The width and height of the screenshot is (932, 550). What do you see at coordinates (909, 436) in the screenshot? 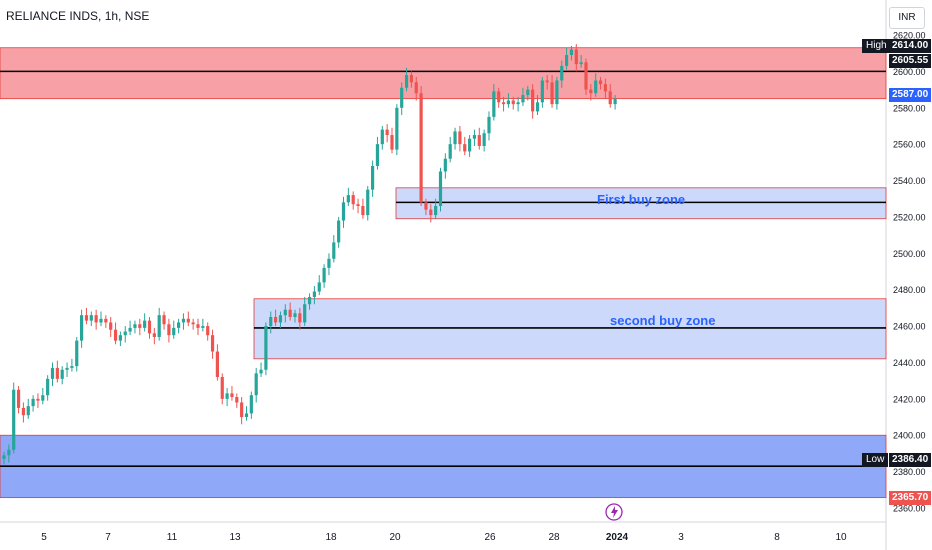
I see `y-tick-label: 2400.00` at bounding box center [909, 436].